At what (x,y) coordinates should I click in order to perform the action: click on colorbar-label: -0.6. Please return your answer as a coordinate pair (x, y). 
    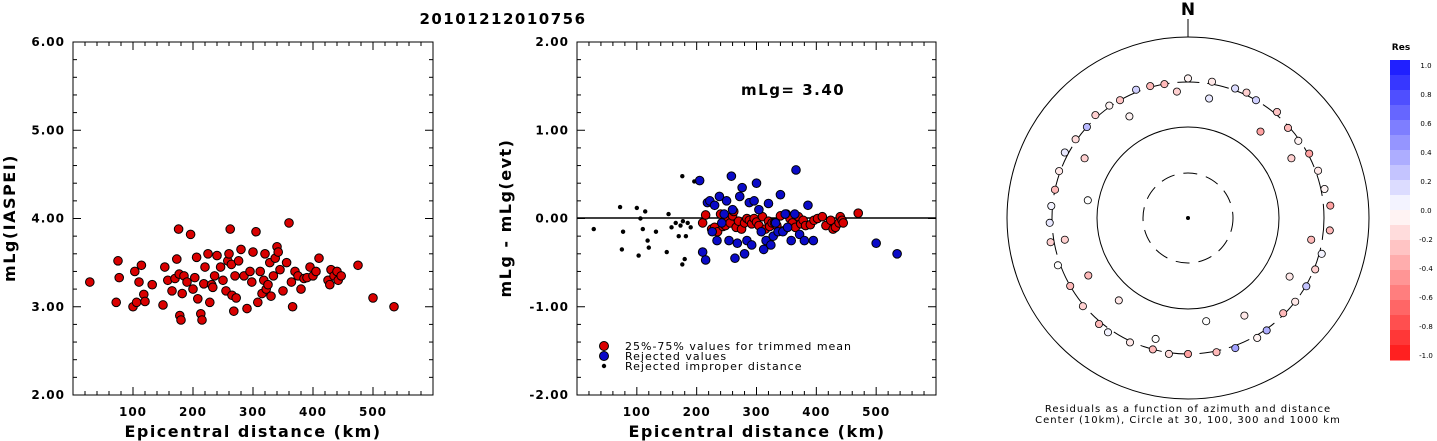
    Looking at the image, I should click on (1426, 298).